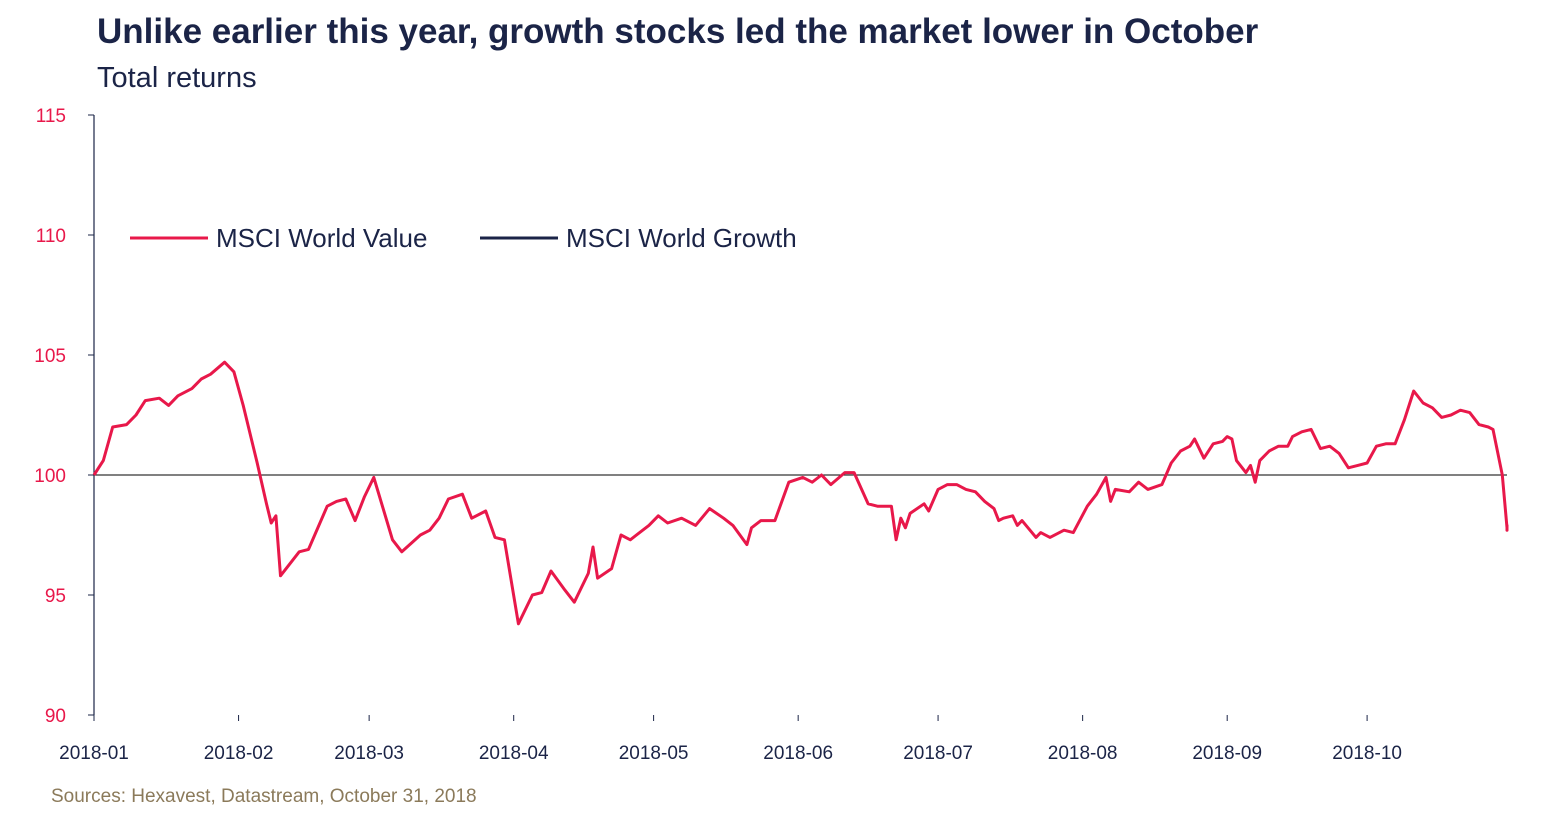 The width and height of the screenshot is (1563, 816). I want to click on x-tick-label: 2018-07, so click(938, 753).